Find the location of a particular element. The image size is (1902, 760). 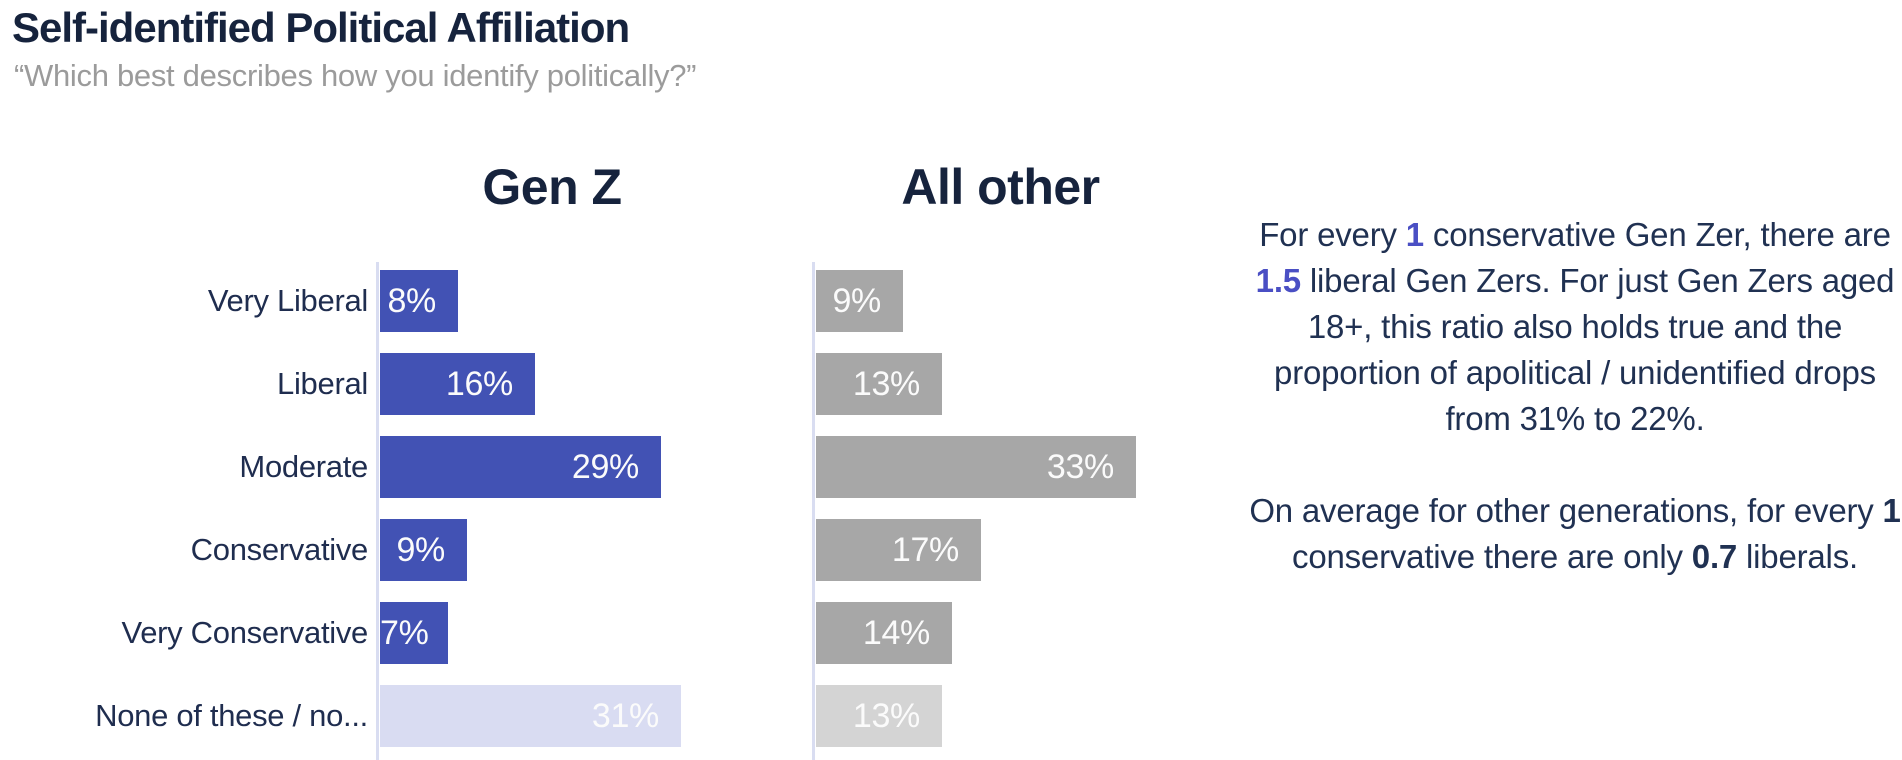

allother-bar: 17% is located at coordinates (898, 550).